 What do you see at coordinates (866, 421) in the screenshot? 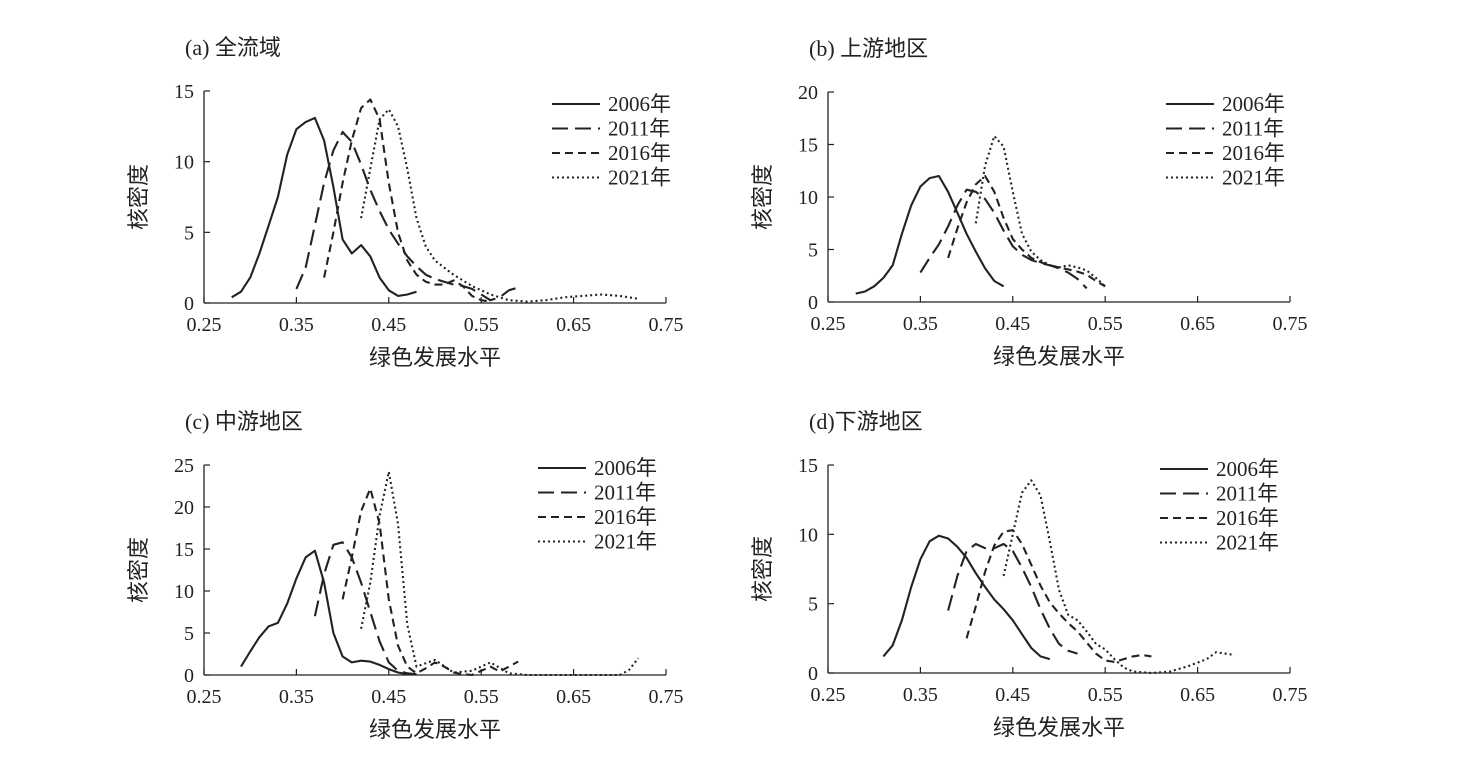
I see `panel-title: (d)下游地区` at bounding box center [866, 421].